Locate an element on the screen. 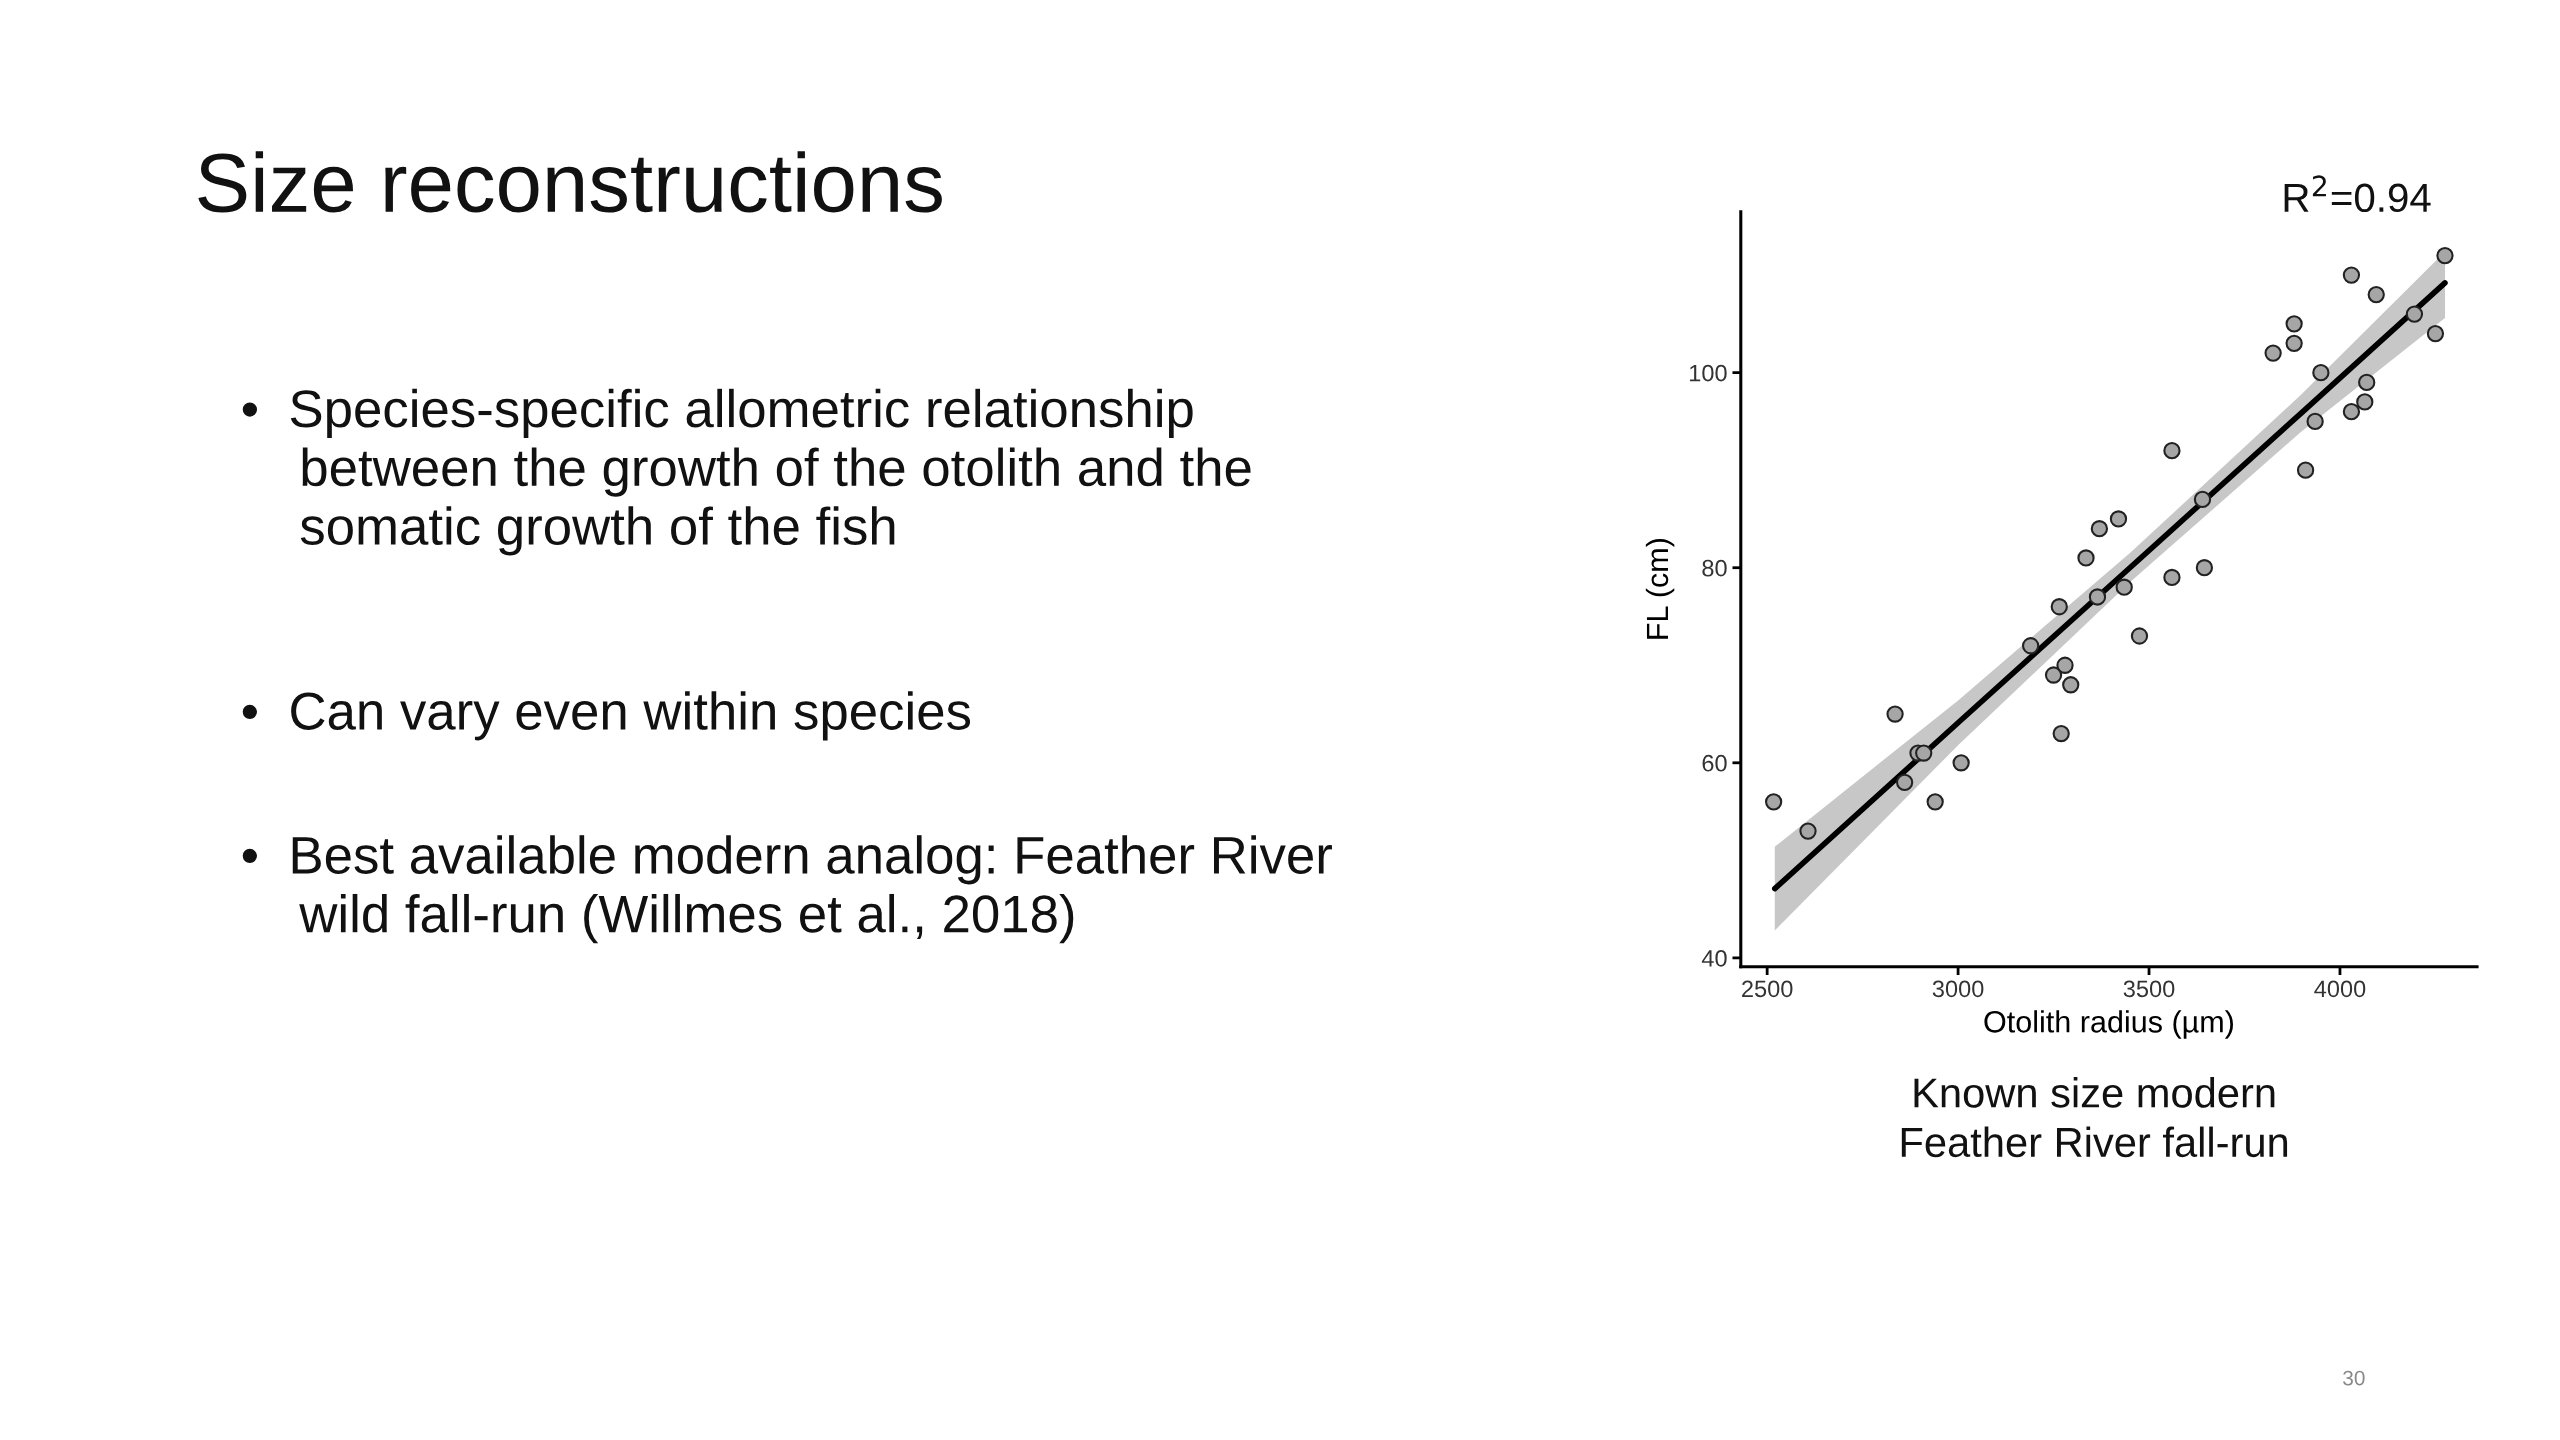 The height and width of the screenshot is (1440, 2560). text: • Can vary even within species is located at coordinates (606, 716).